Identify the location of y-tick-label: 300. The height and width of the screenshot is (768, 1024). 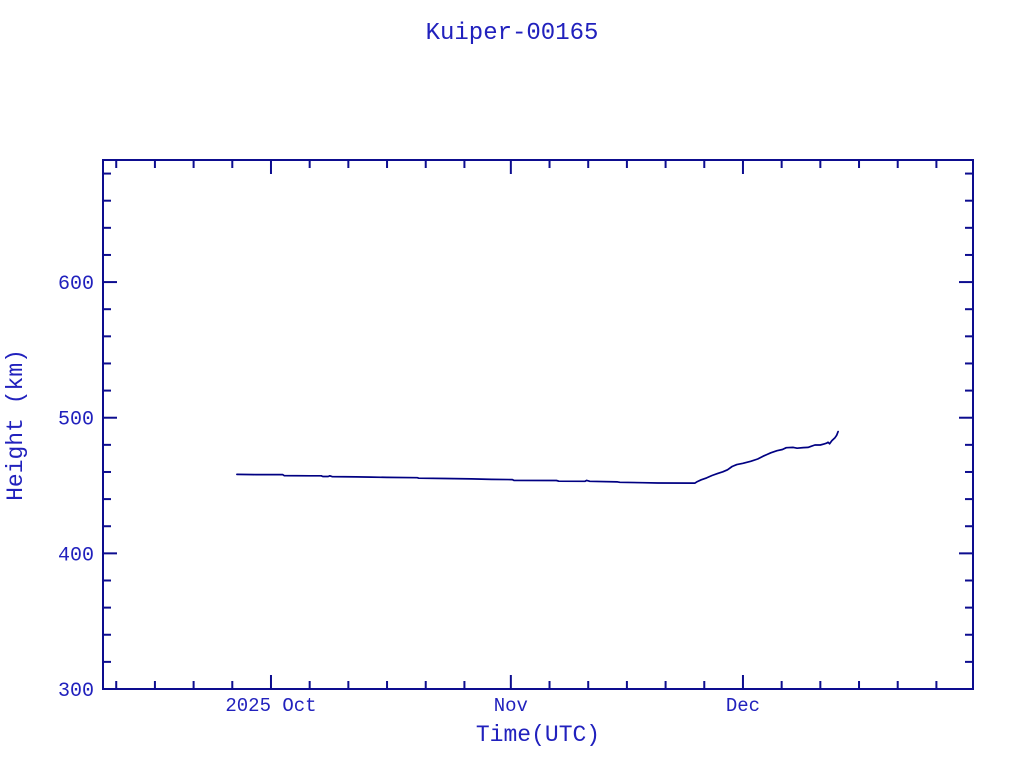
(76, 691).